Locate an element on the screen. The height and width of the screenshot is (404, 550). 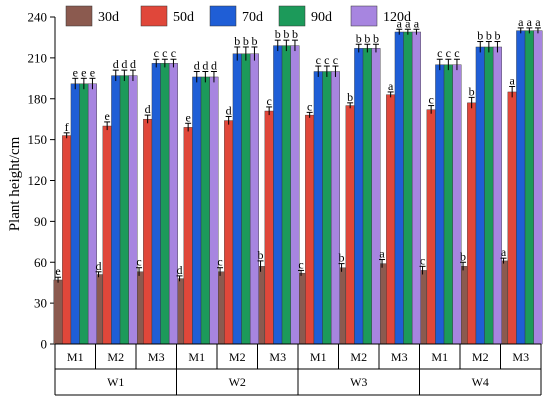
legend-label-30d: 30d is located at coordinates (108, 17).